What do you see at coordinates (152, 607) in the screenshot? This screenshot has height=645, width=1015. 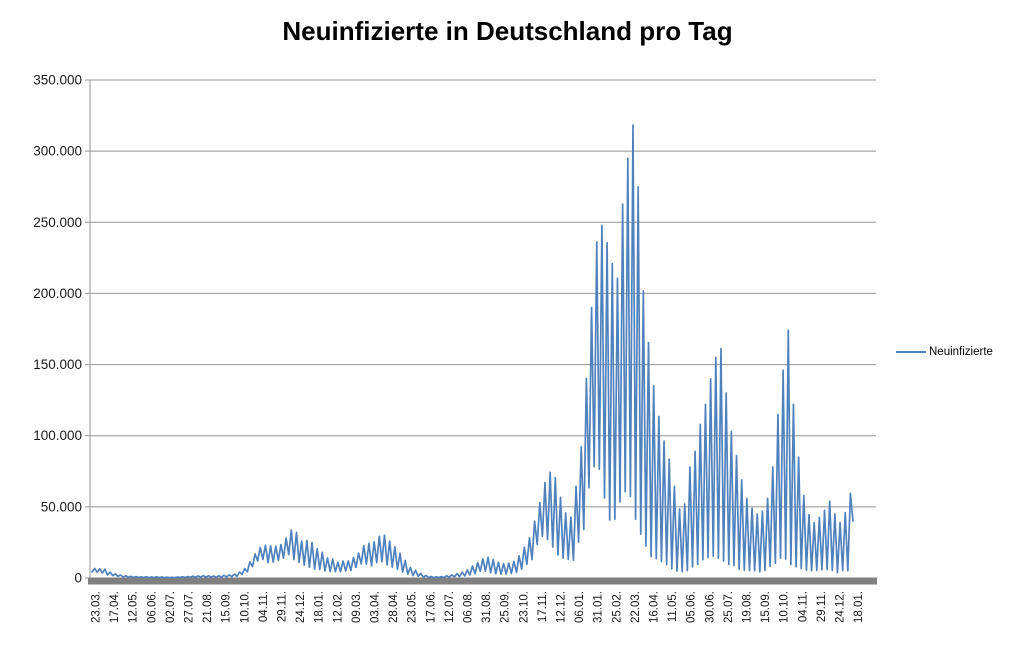 I see `x-axis-label: 06.06.` at bounding box center [152, 607].